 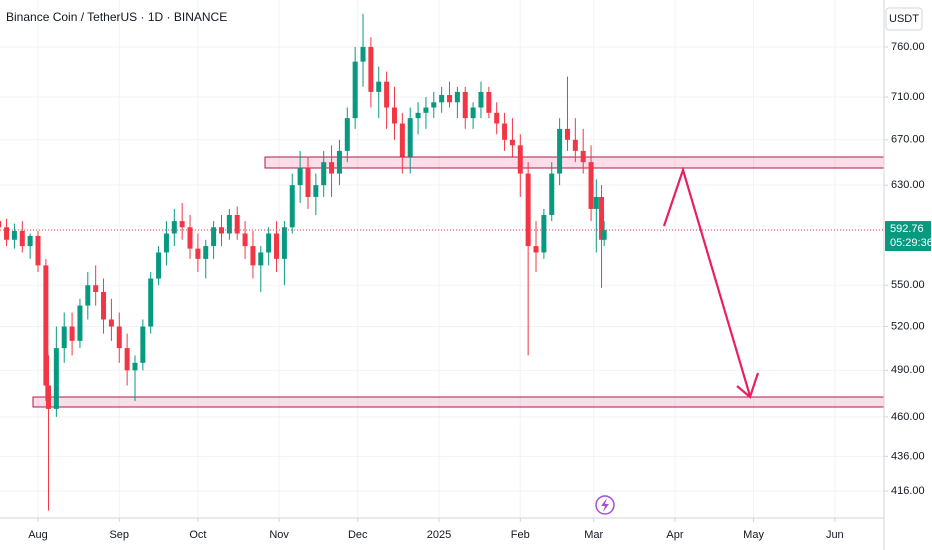 What do you see at coordinates (908, 97) in the screenshot?
I see `y-tick-label: 710.00` at bounding box center [908, 97].